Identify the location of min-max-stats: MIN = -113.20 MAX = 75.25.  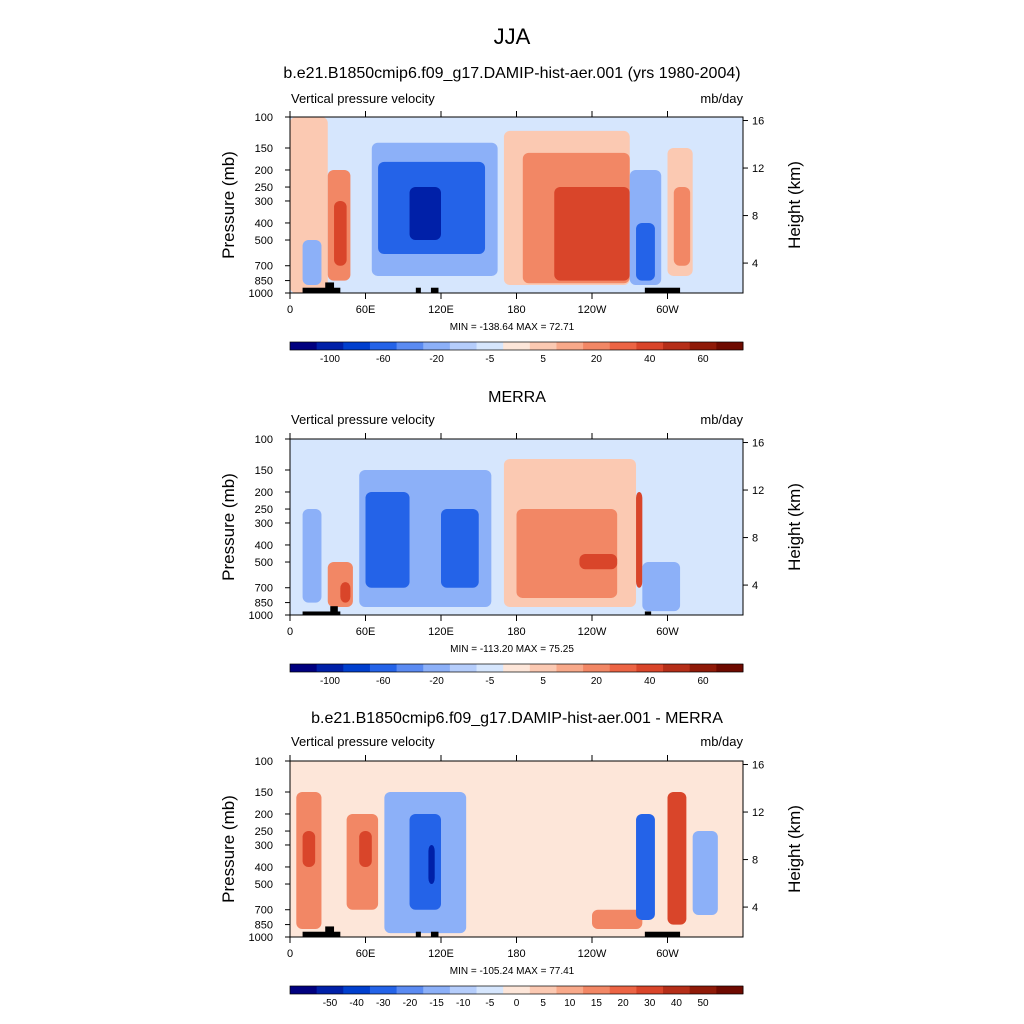
(512, 649).